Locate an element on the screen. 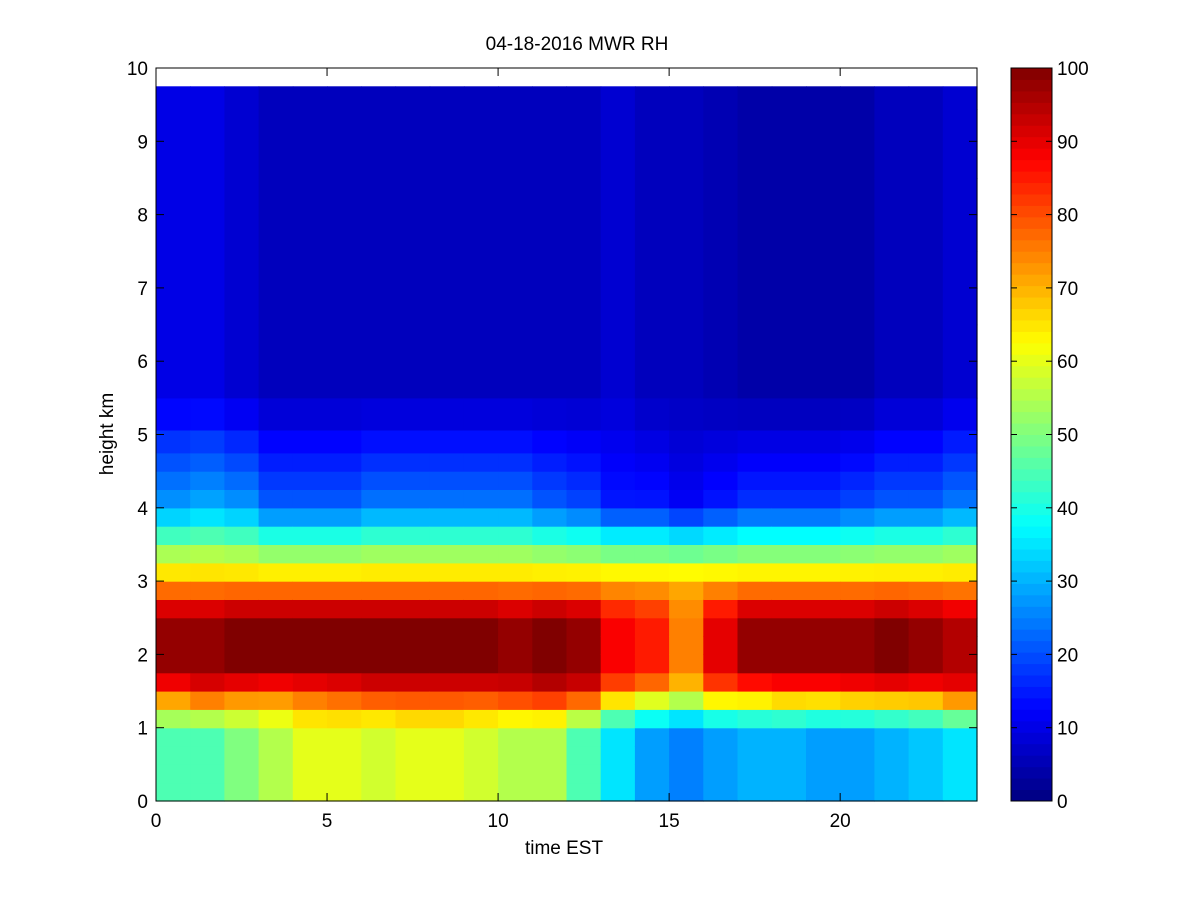  y-tick-label: 7 is located at coordinates (142, 289).